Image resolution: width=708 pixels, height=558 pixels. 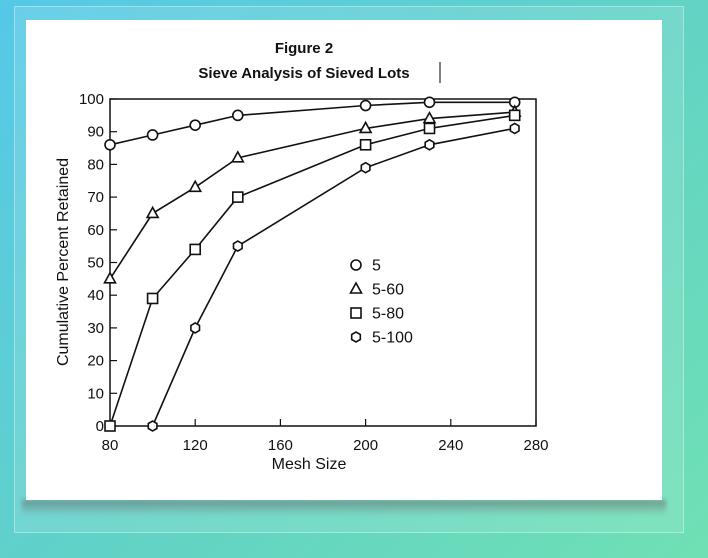 What do you see at coordinates (95, 328) in the screenshot?
I see `y-tick-label: 30` at bounding box center [95, 328].